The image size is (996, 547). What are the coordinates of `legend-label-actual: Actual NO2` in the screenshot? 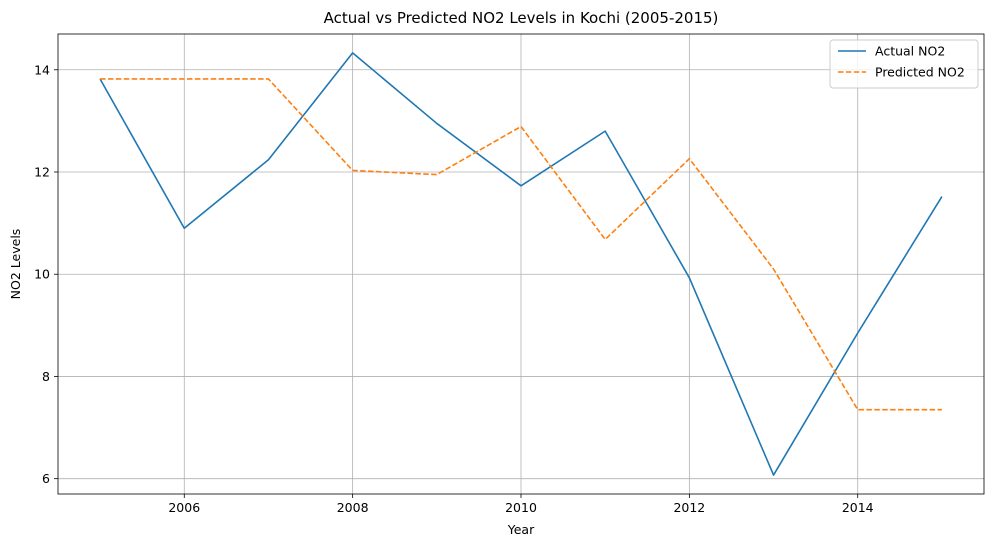 It's located at (910, 51).